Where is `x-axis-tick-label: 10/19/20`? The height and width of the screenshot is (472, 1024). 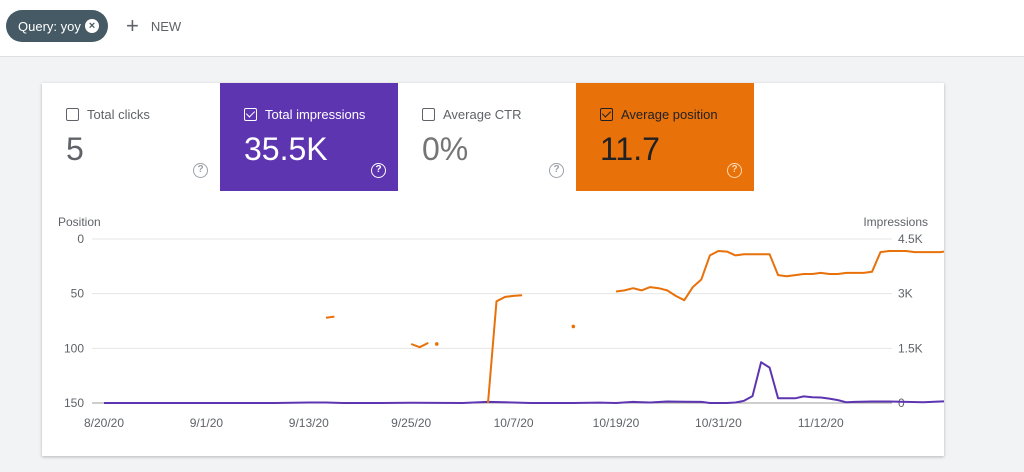 x-axis-tick-label: 10/19/20 is located at coordinates (616, 423).